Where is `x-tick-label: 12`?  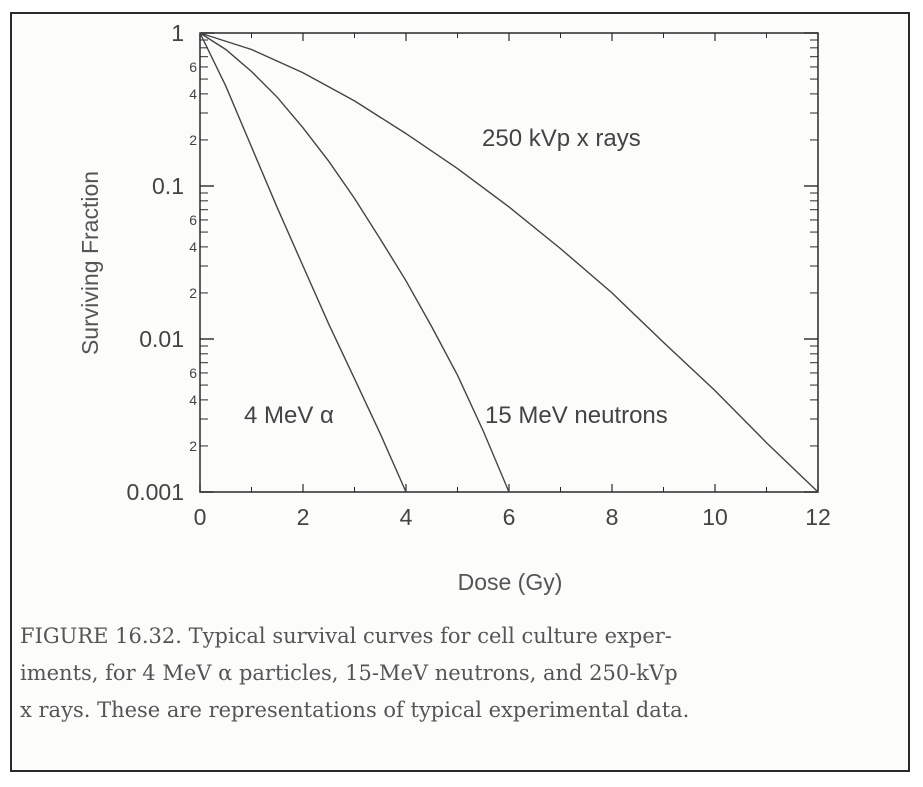
x-tick-label: 12 is located at coordinates (818, 517).